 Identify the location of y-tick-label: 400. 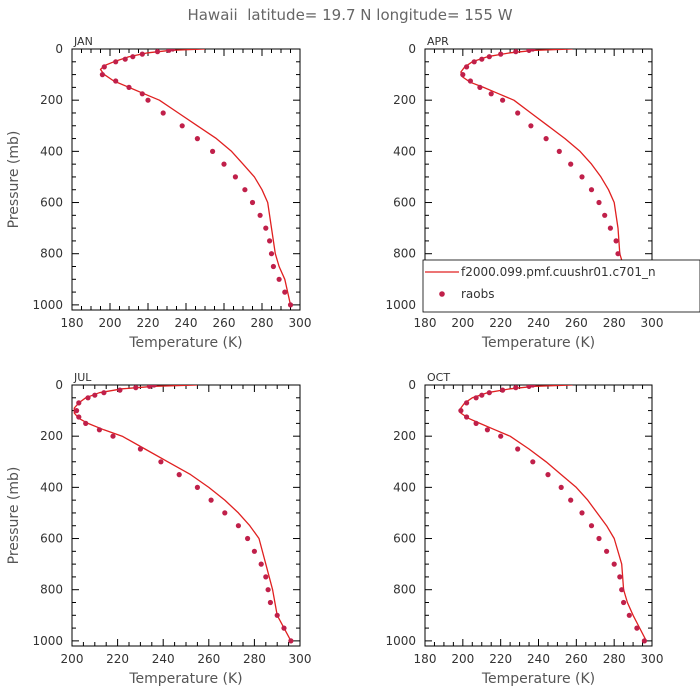
(51, 487).